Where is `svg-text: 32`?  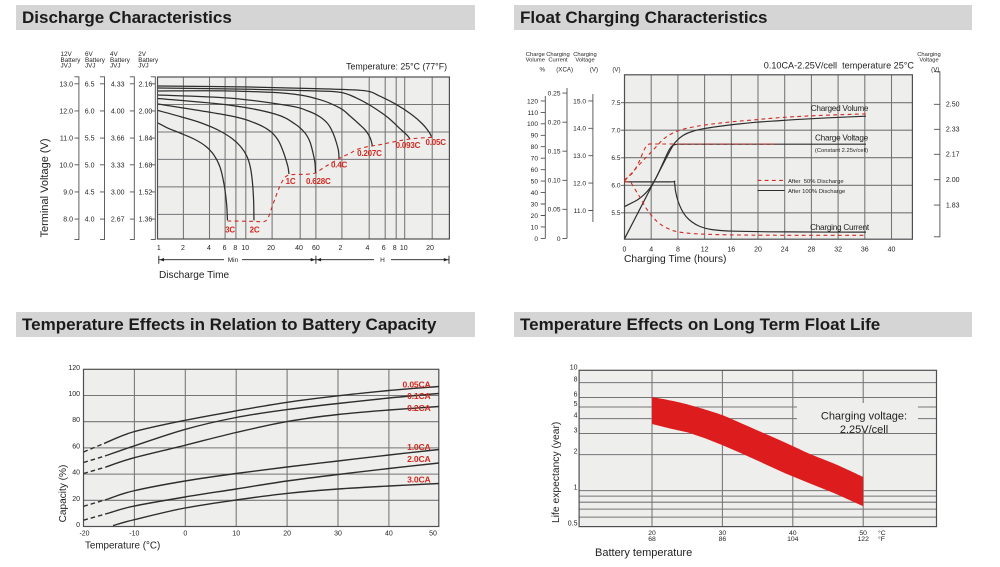
svg-text: 32 is located at coordinates (838, 250).